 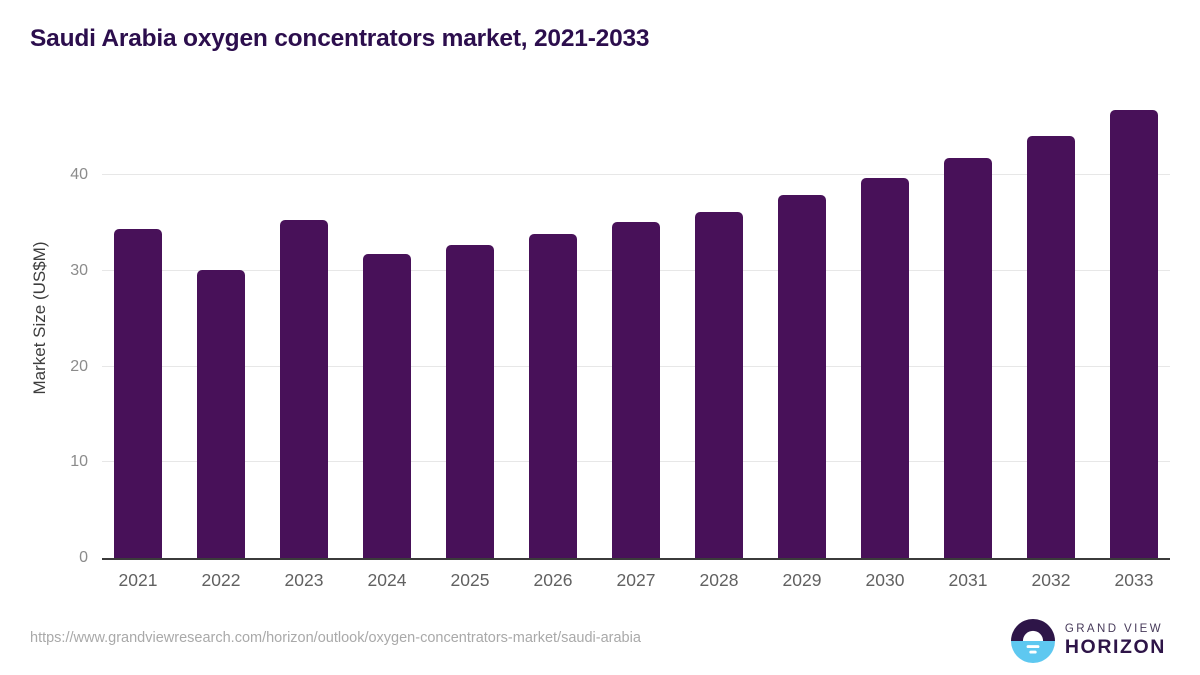 I want to click on bar-2028, so click(x=719, y=384).